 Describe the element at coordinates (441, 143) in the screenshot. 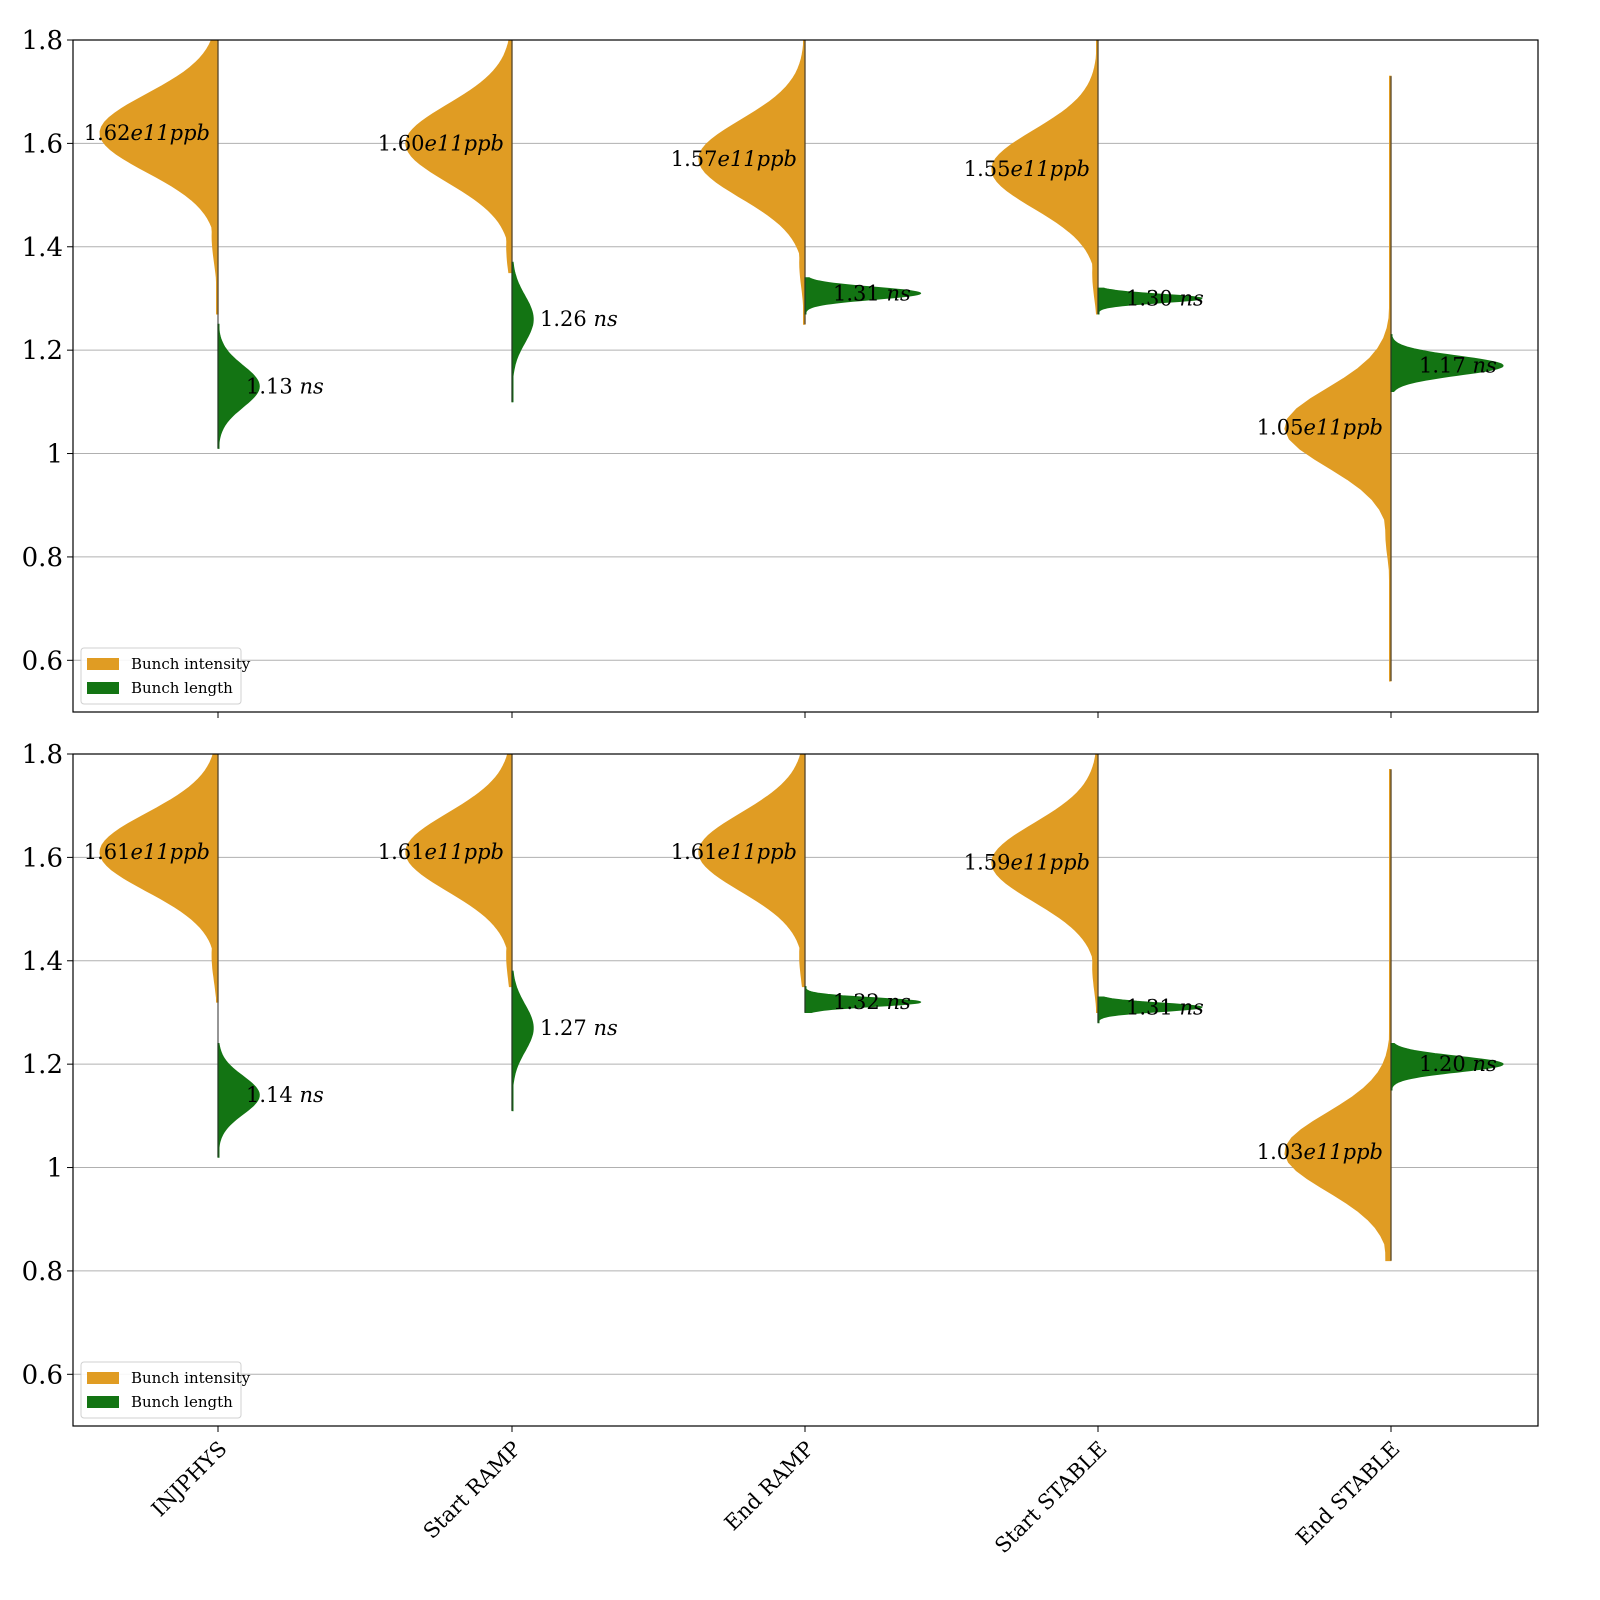

I see `intensity-label: 1.60e11ppb` at that location.